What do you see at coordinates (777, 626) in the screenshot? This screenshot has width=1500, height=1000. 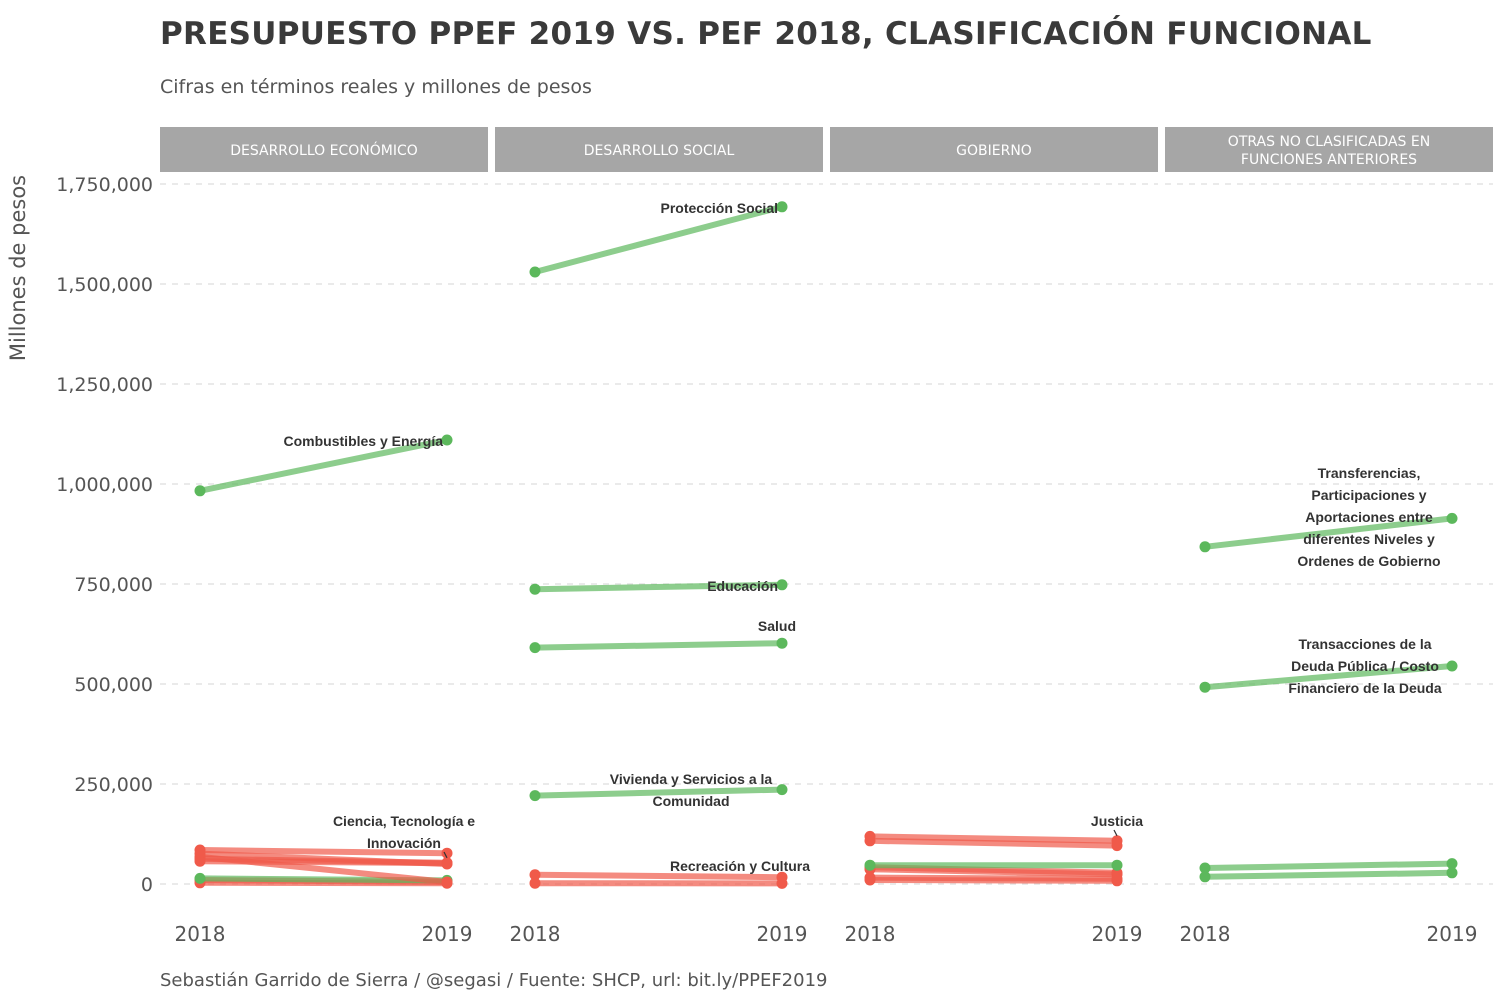 I see `series-label: Salud` at bounding box center [777, 626].